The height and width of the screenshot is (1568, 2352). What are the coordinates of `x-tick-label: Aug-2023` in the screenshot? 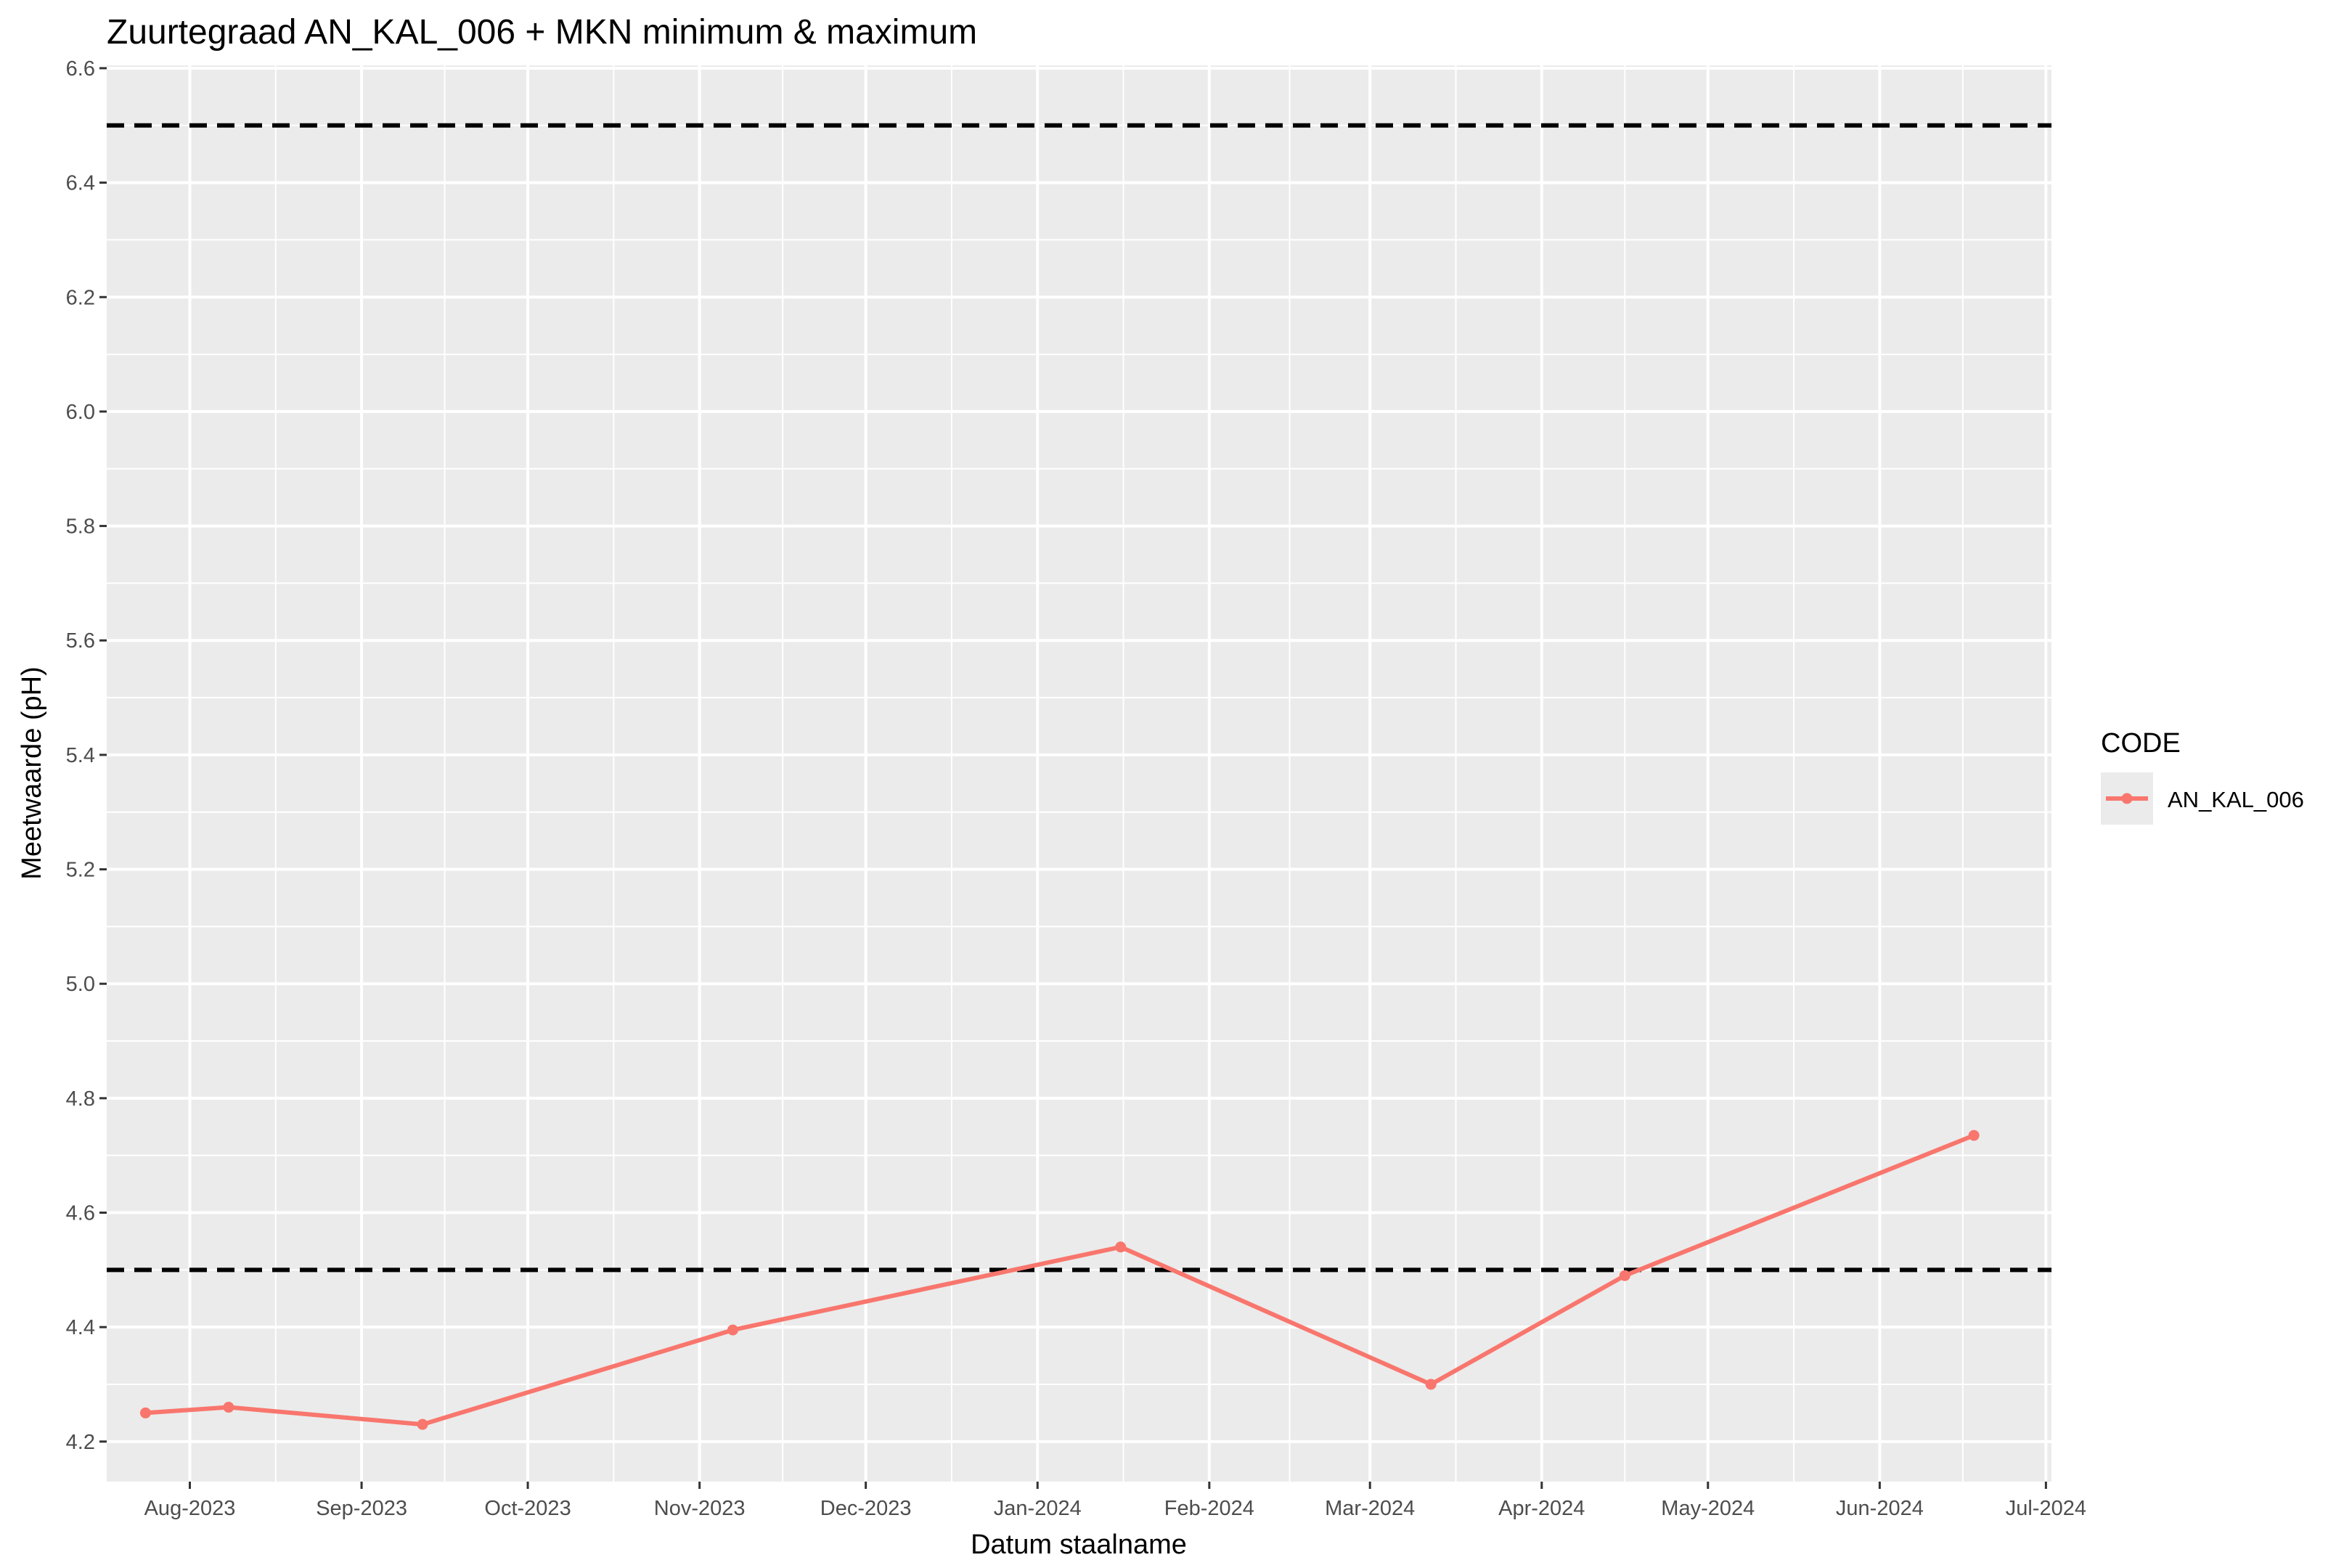 It's located at (190, 1508).